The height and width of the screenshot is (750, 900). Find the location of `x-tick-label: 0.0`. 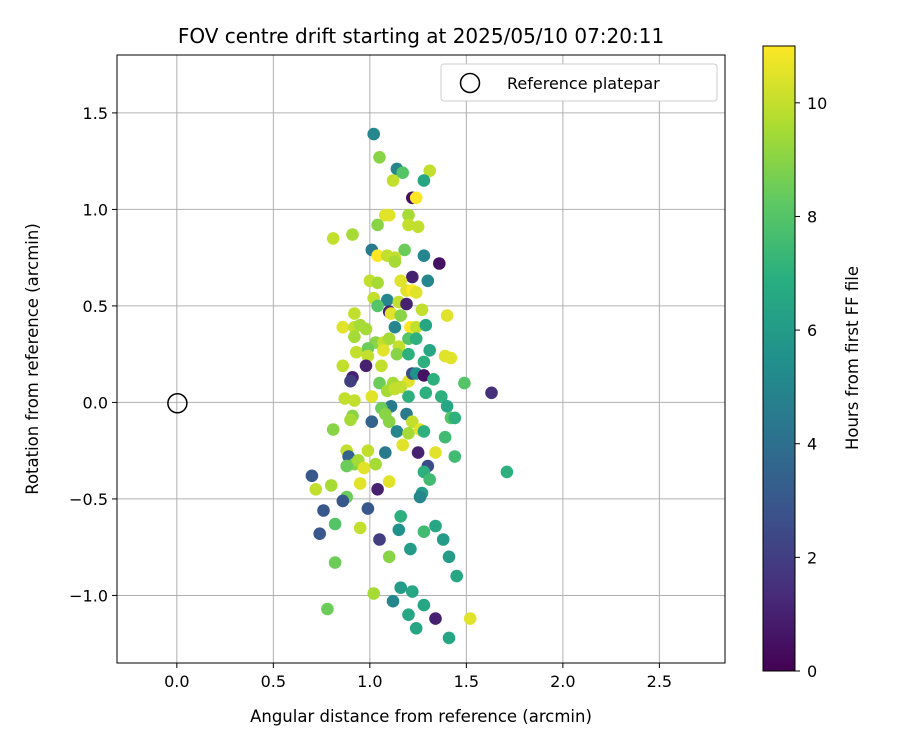

x-tick-label: 0.0 is located at coordinates (176, 681).